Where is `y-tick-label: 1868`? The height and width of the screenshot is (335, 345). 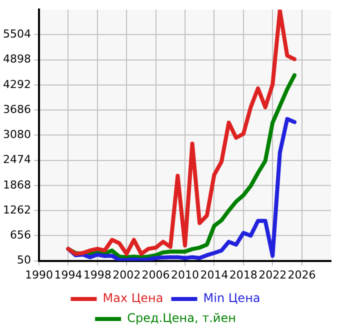 y-tick-label: 1868 is located at coordinates (16, 185).